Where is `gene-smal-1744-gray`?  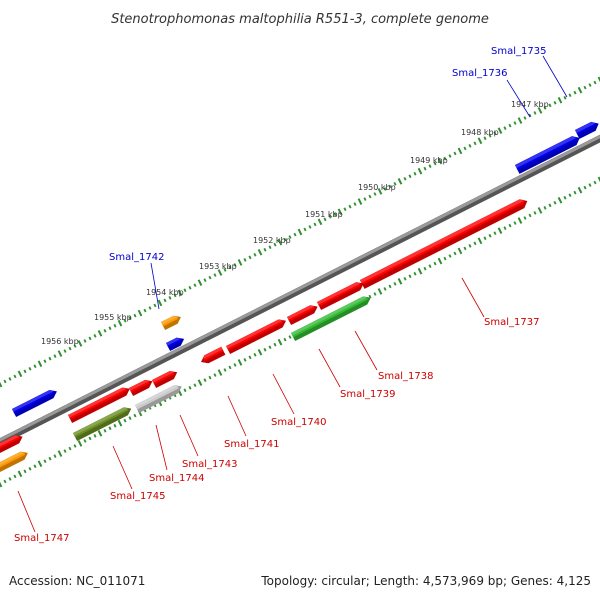
gene-smal-1744-gray is located at coordinates (158, 399).